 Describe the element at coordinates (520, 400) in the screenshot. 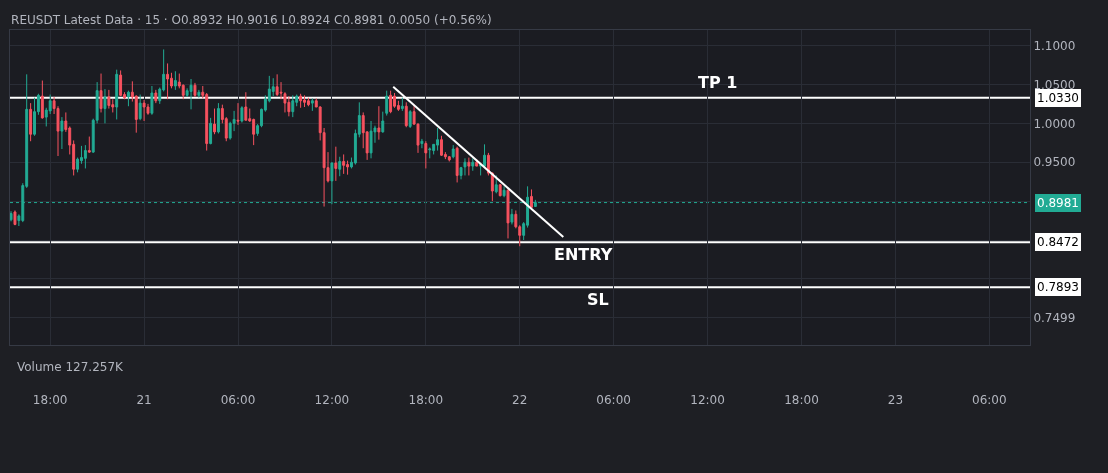

I see `x-tick-label: 22` at that location.